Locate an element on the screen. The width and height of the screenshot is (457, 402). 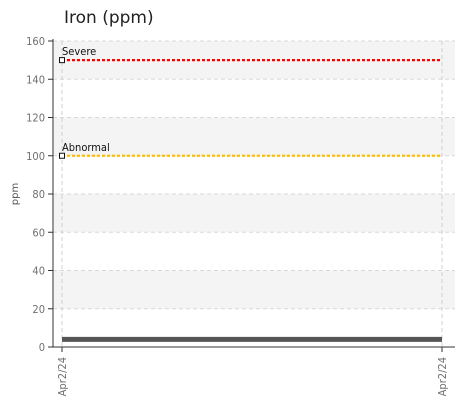
y-tick-label: 40 is located at coordinates (38, 271).